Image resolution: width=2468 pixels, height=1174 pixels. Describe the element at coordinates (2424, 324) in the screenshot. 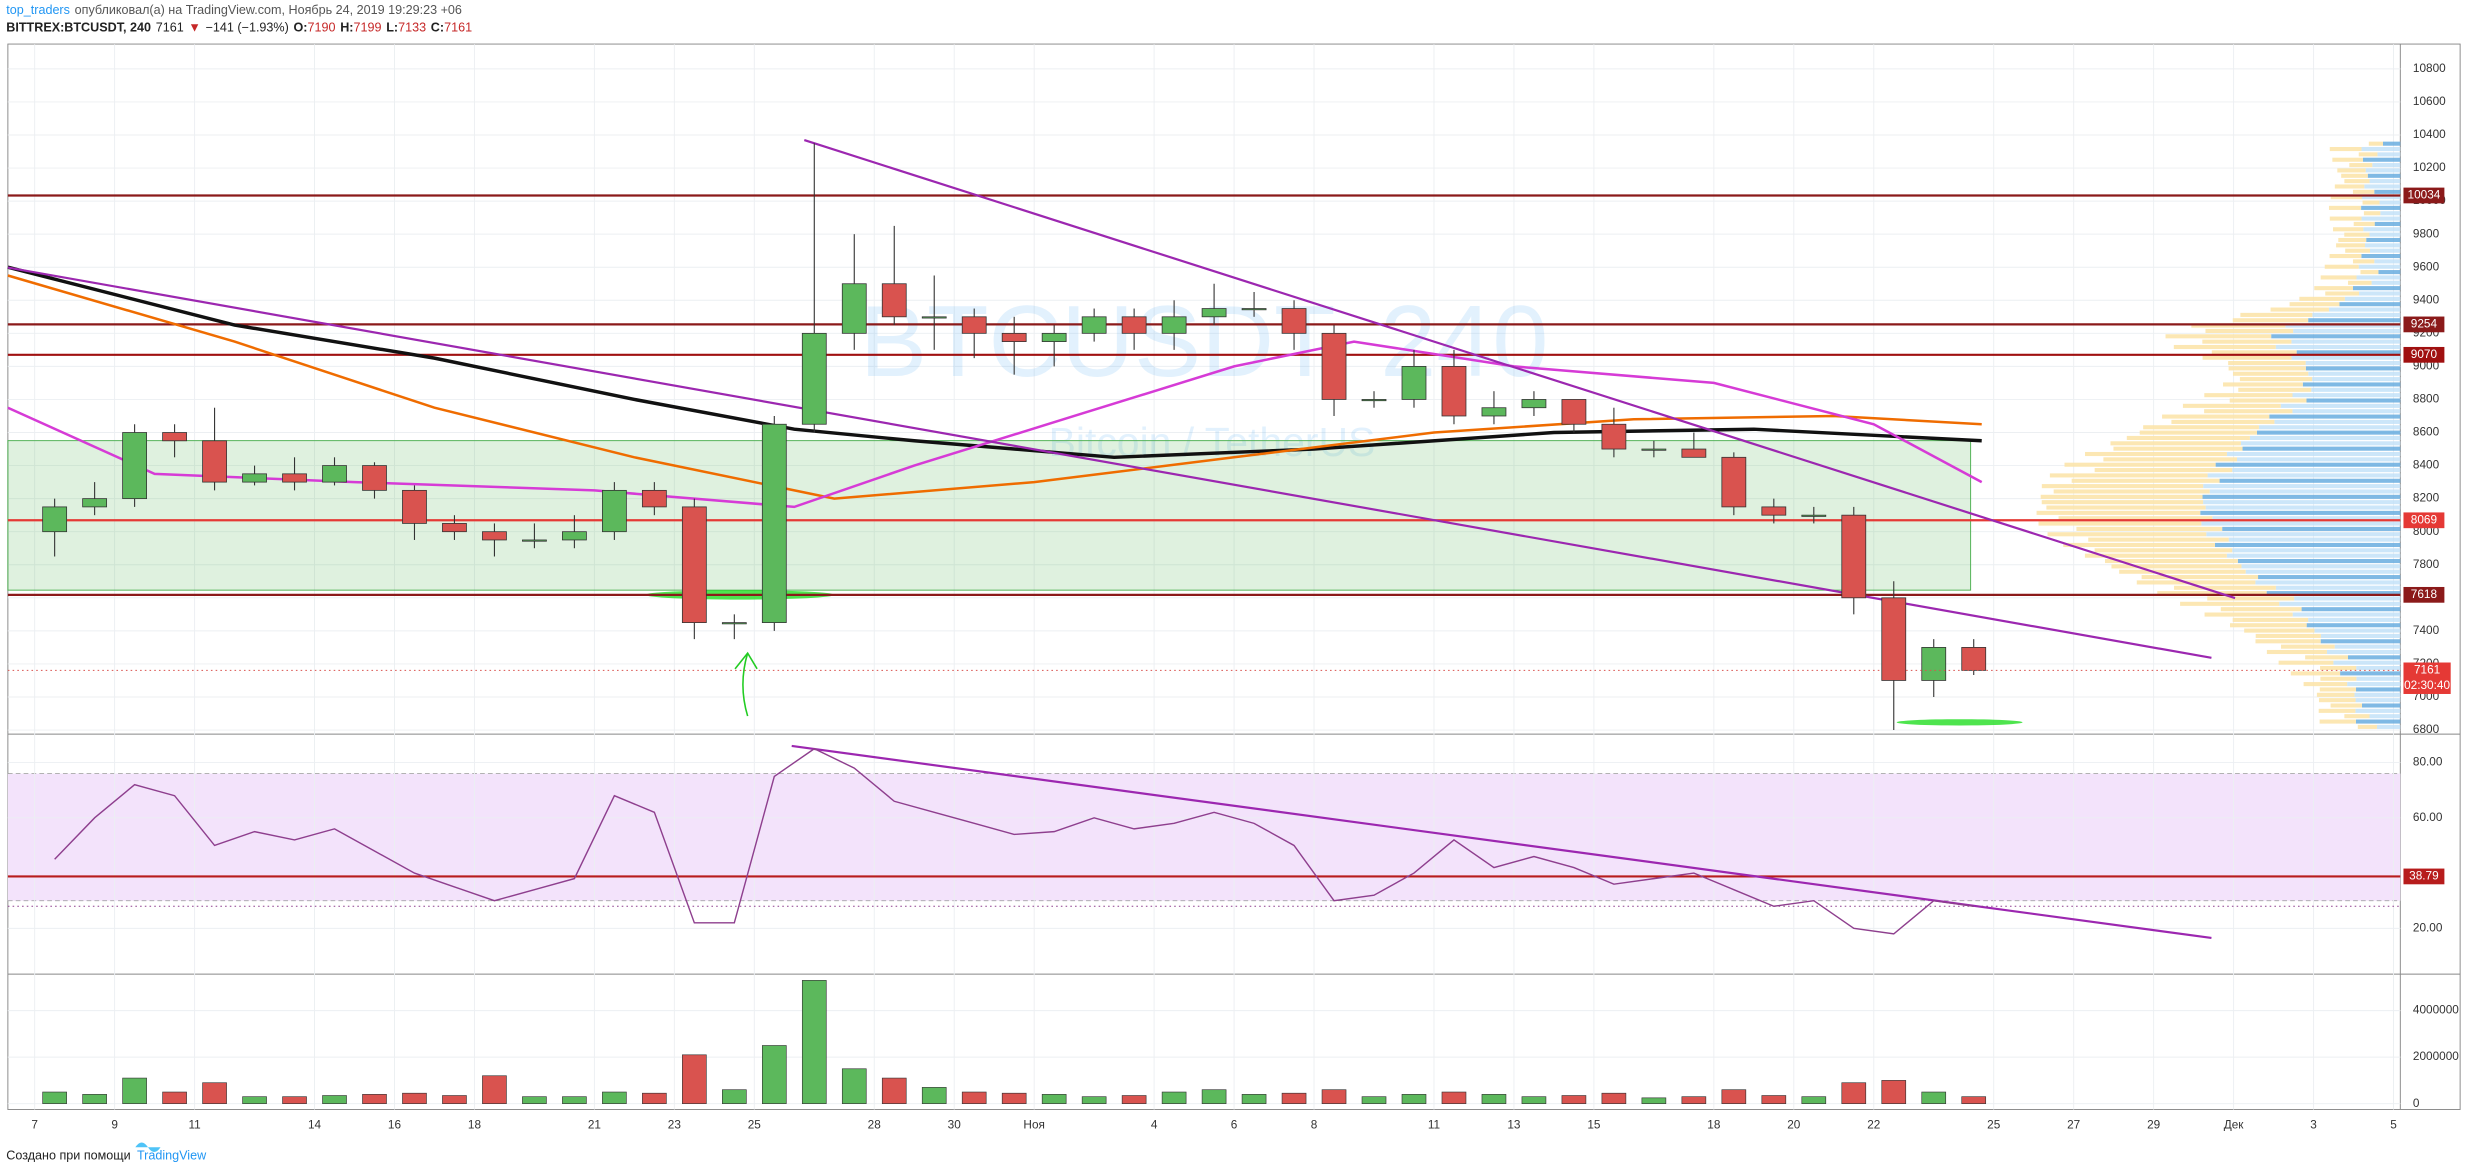

I see `level-label: 9254` at that location.